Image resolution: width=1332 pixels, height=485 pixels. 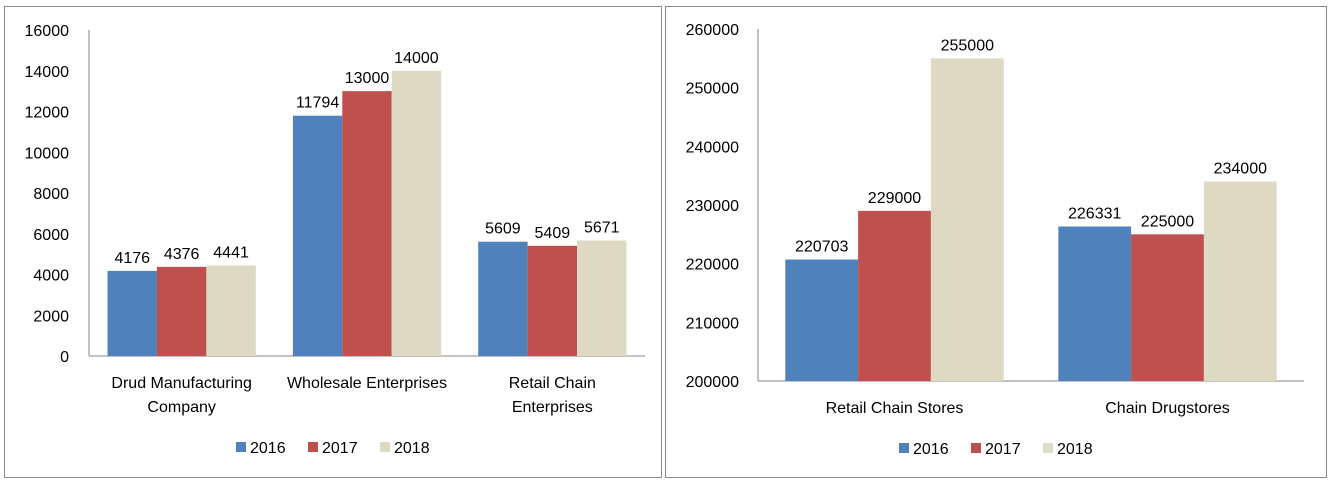 What do you see at coordinates (51, 316) in the screenshot?
I see `left-y-tick-label: 2000` at bounding box center [51, 316].